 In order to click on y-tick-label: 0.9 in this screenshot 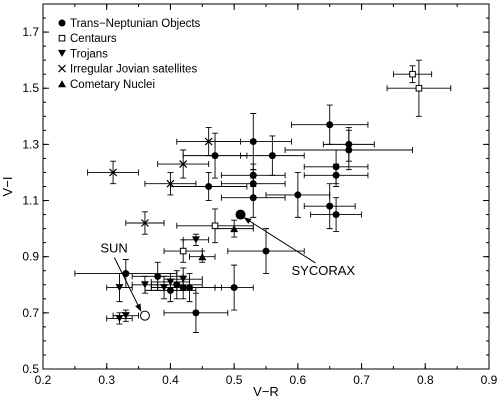, I will do `click(30, 257)`.